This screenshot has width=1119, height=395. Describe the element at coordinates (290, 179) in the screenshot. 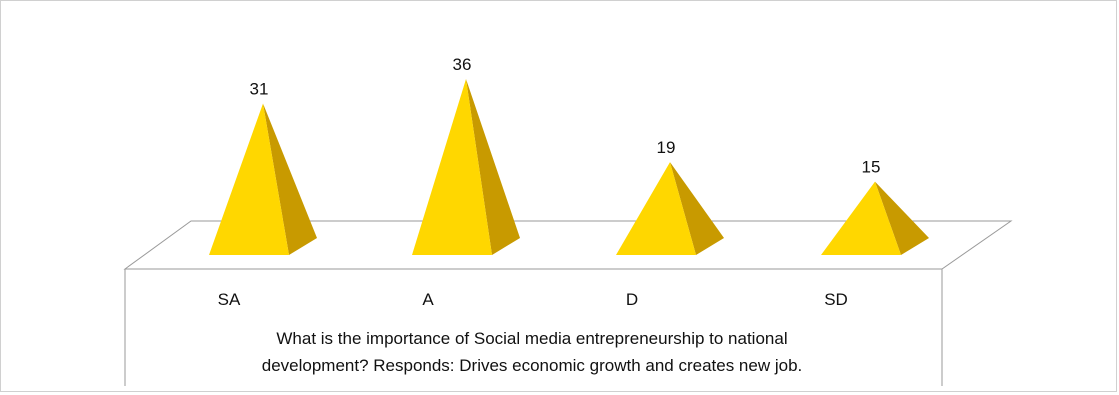

I see `pyramid-side-sa` at that location.